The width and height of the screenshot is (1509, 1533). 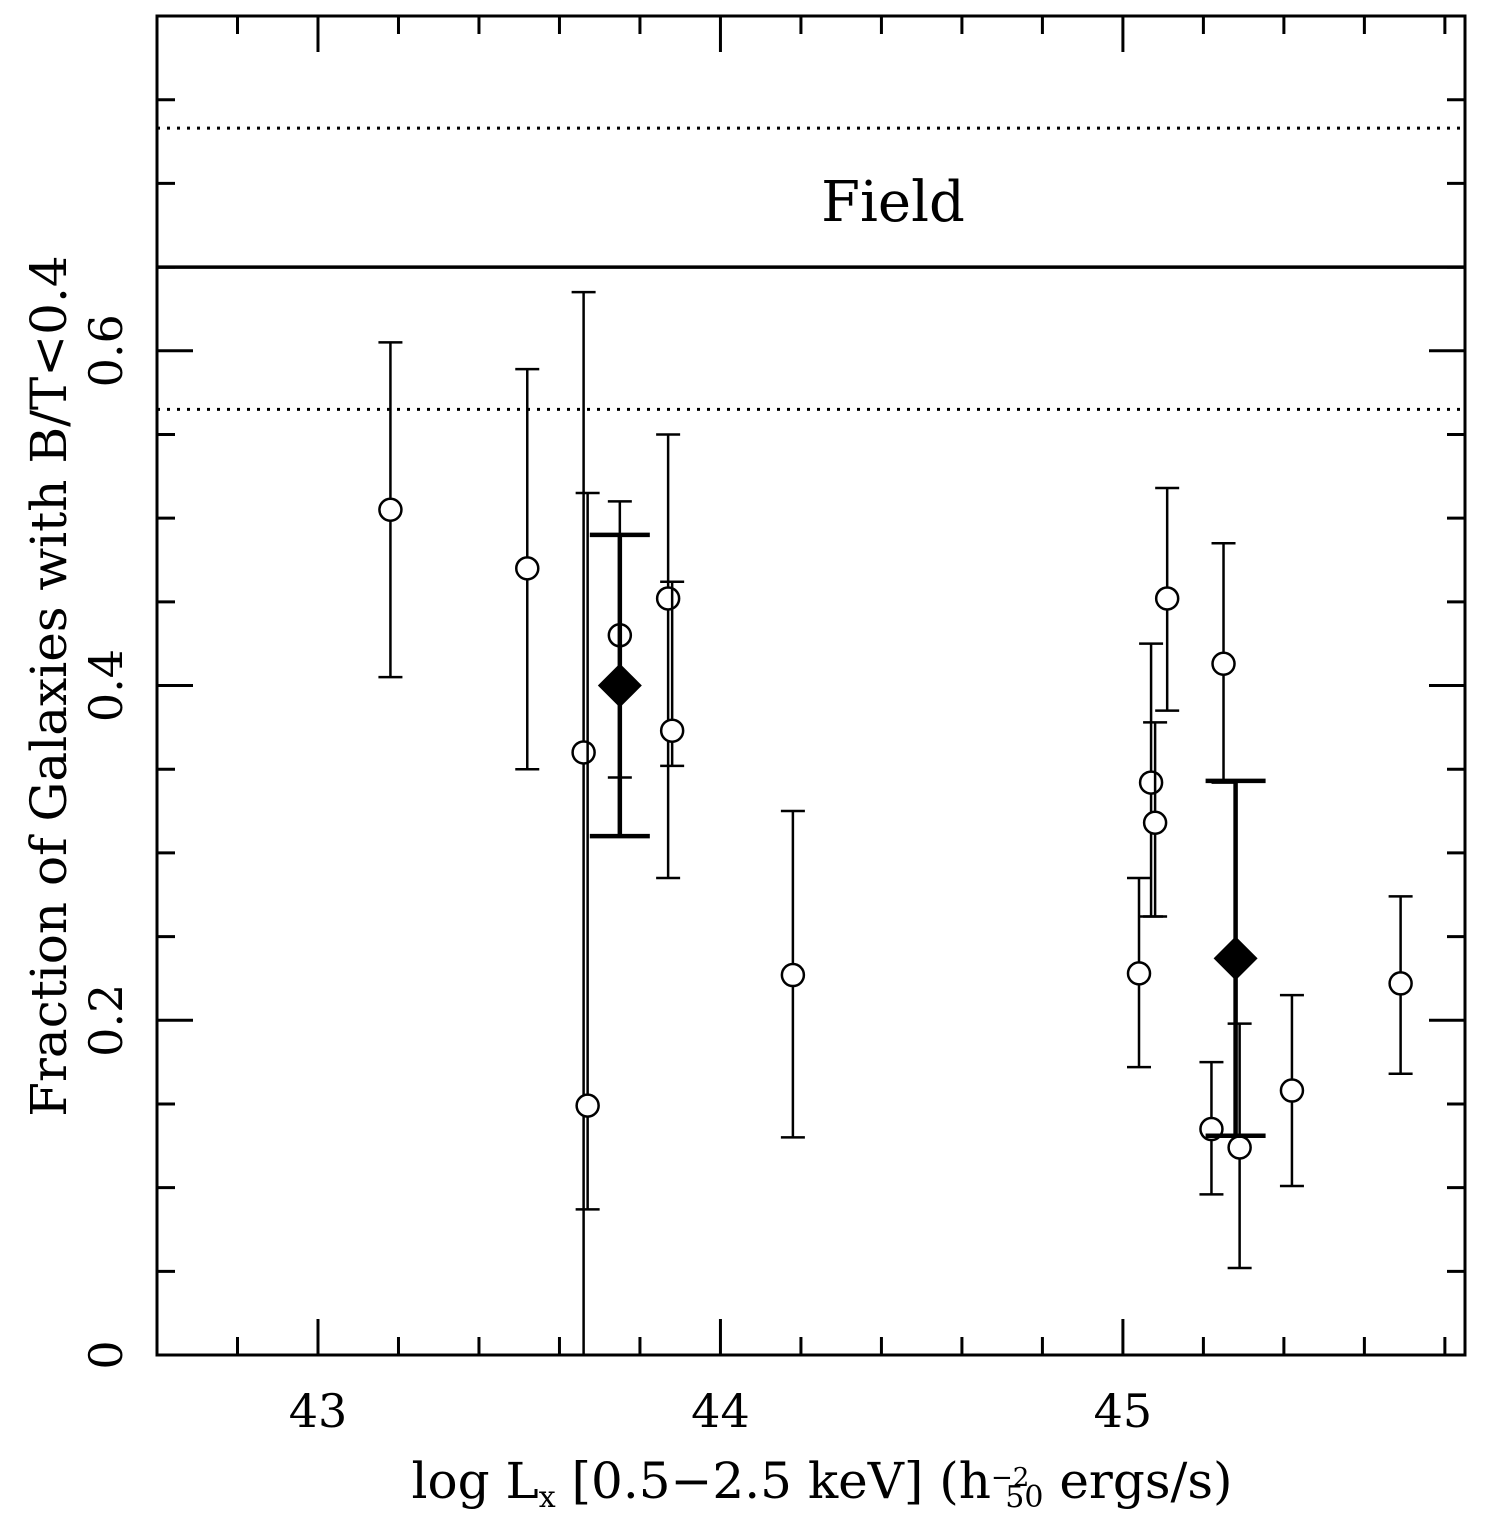 I want to click on x-title-sup-exp: −2, so click(x=1010, y=1478).